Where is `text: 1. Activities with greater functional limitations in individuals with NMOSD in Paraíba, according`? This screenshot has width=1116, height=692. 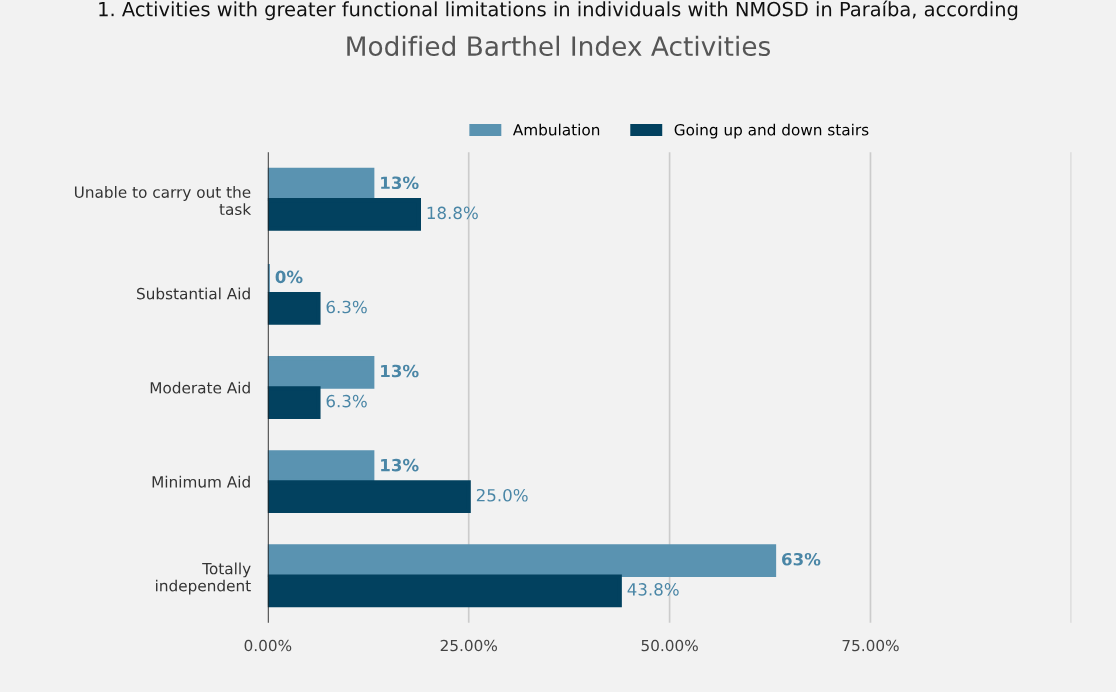 text: 1. Activities with greater functional limitations in individuals with NMOSD in Paraíba, according is located at coordinates (558, 10).